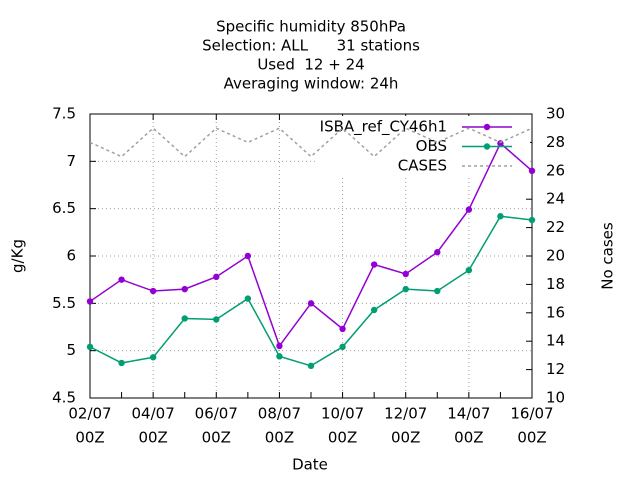  What do you see at coordinates (555, 312) in the screenshot?
I see `y2-tick-label: 16` at bounding box center [555, 312].